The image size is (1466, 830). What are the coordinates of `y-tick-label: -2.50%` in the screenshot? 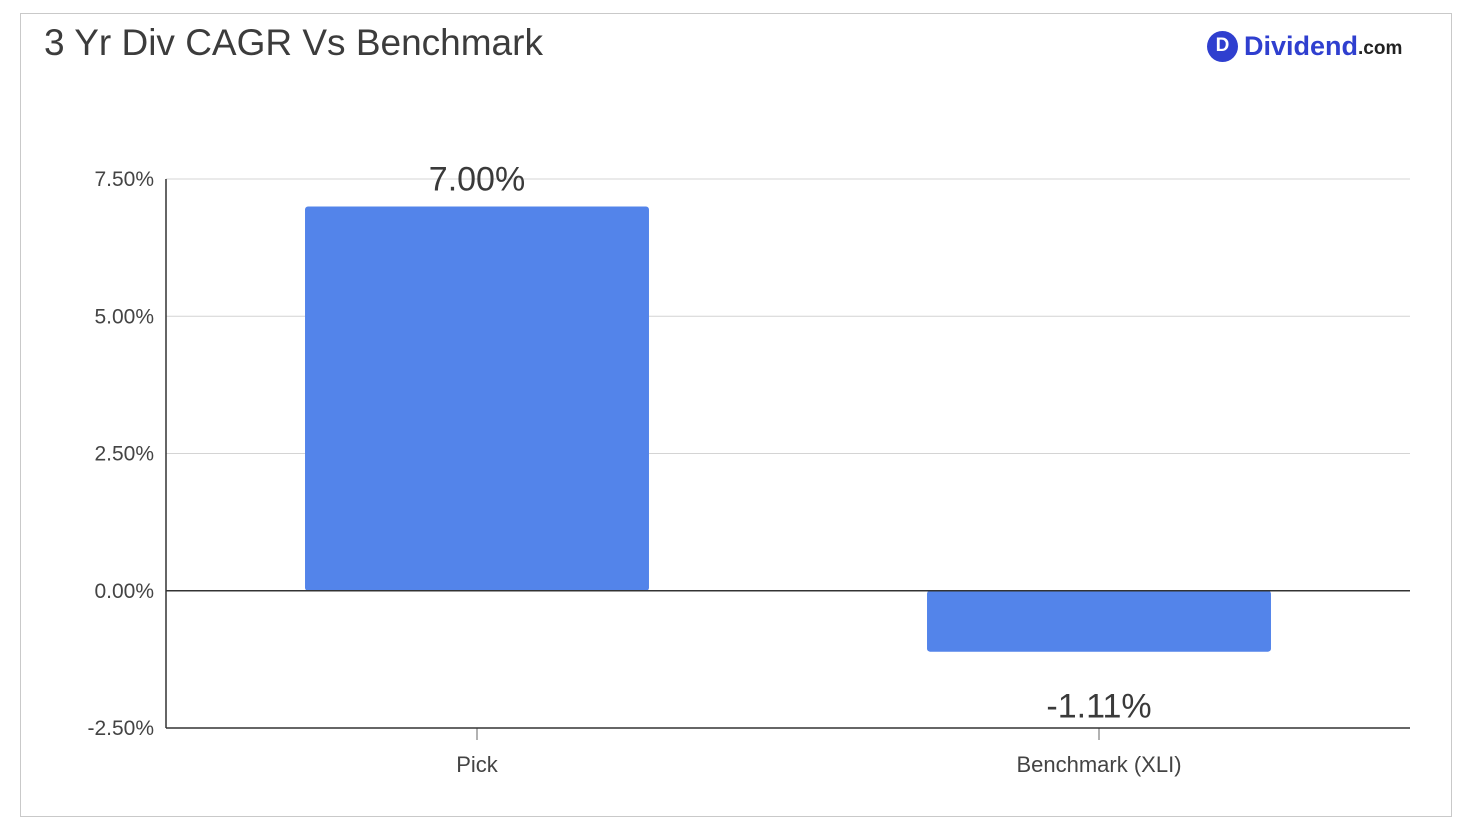 It's located at (120, 728).